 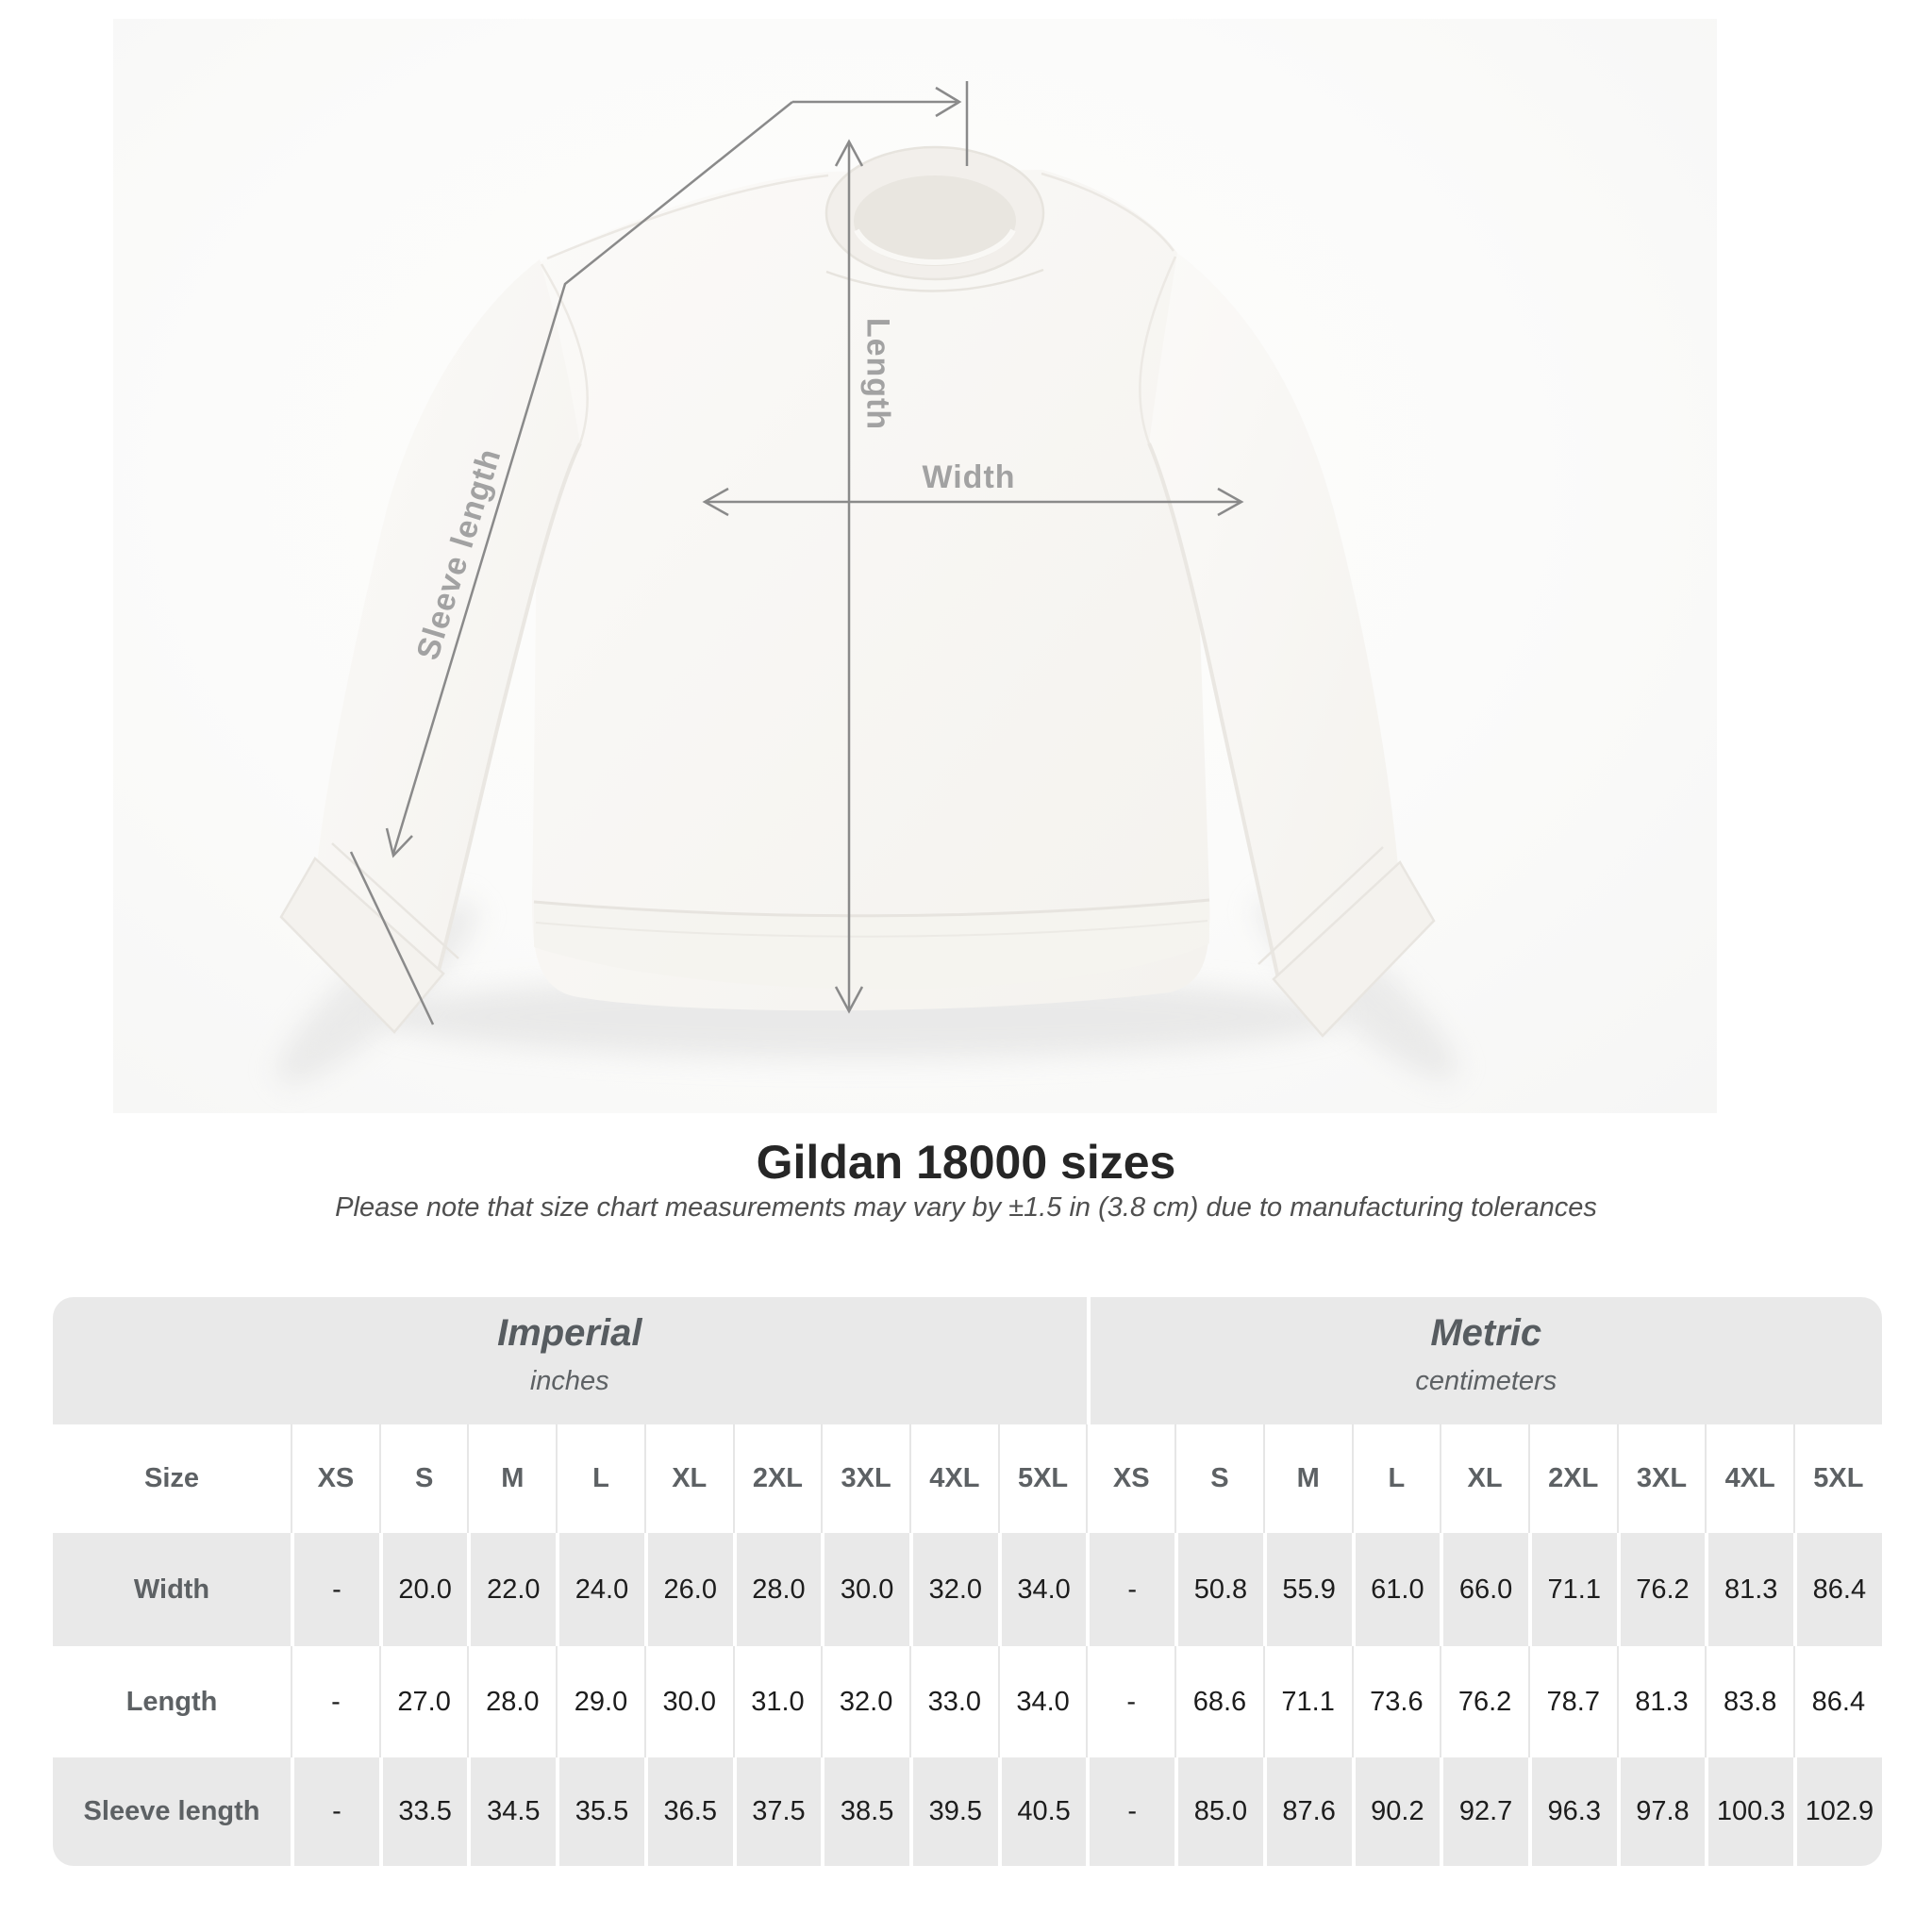 What do you see at coordinates (1572, 1812) in the screenshot?
I see `table-cell: 96.3` at bounding box center [1572, 1812].